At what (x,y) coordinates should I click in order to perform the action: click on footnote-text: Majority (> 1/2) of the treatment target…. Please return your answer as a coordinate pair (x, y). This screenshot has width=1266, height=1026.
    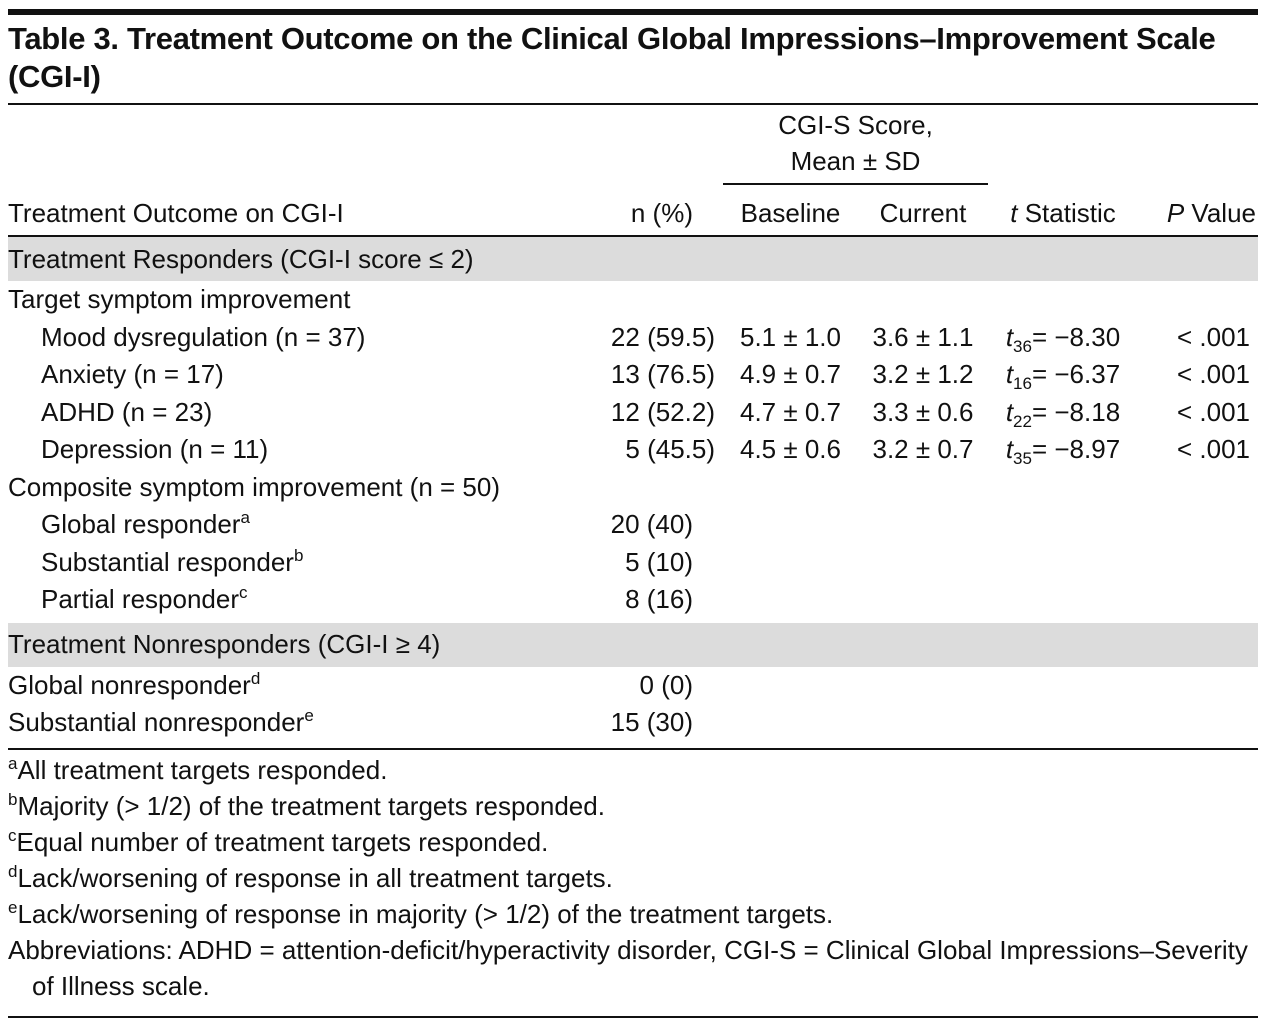
    Looking at the image, I should click on (311, 806).